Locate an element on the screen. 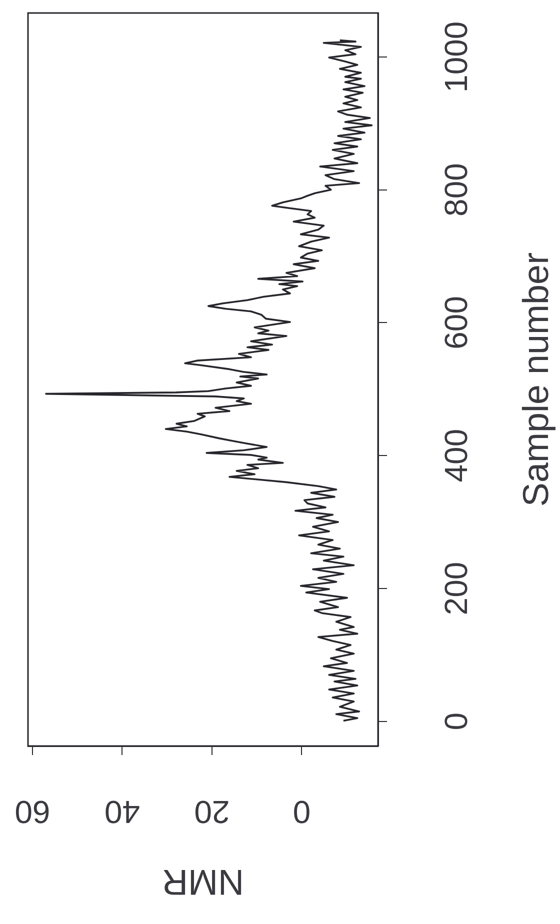  x-tick-label: 0 is located at coordinates (301, 812).